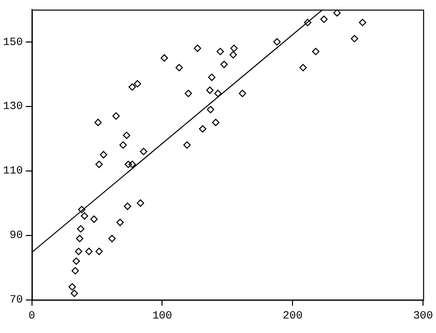 Image resolution: width=436 pixels, height=333 pixels. I want to click on x-tick-label: 0, so click(32, 316).